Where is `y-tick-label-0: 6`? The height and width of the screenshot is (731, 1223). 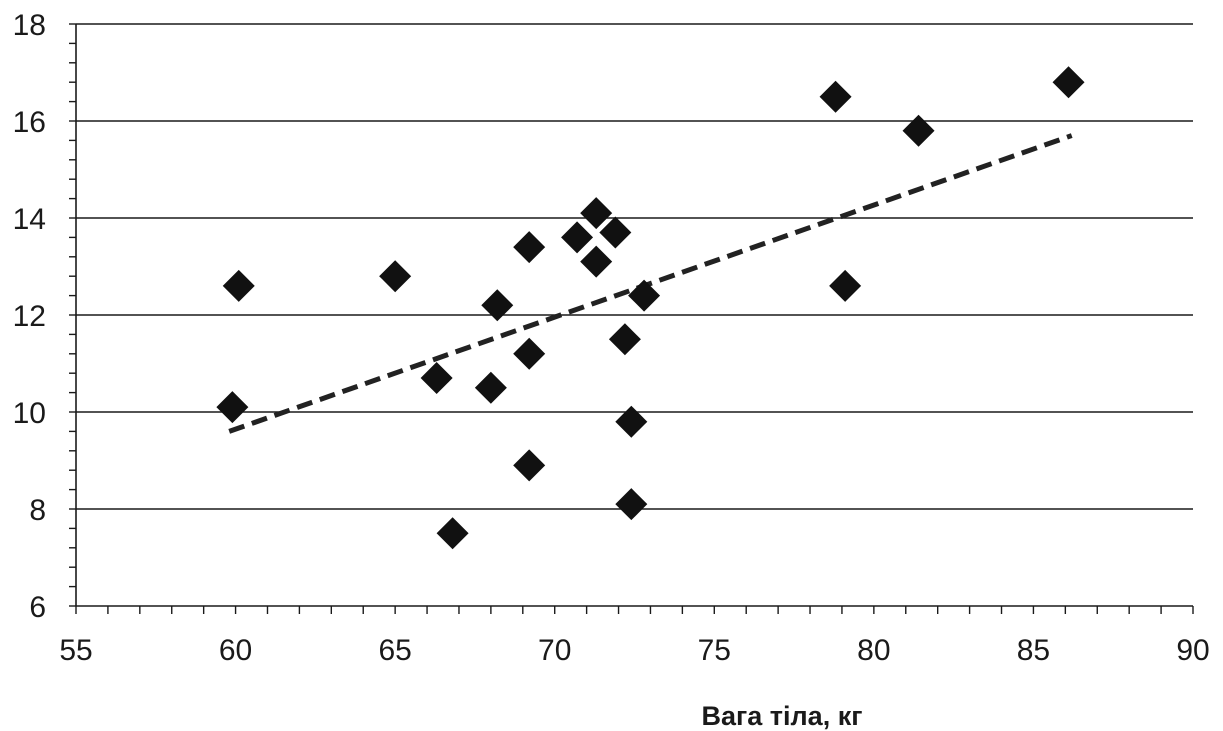 y-tick-label-0: 6 is located at coordinates (37, 607).